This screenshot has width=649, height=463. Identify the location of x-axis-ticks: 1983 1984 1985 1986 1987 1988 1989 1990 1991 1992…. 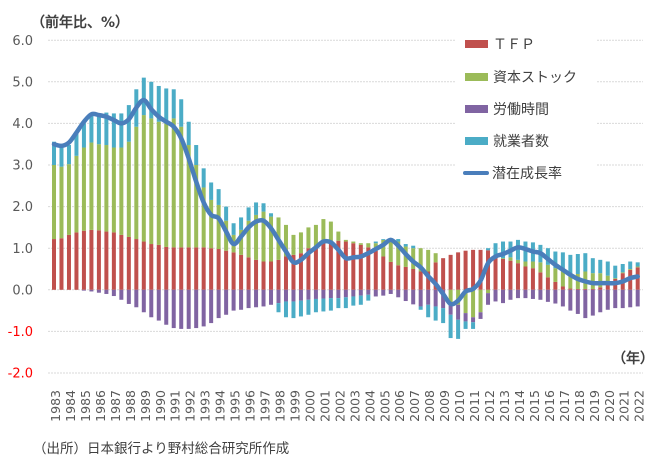
(347, 406).